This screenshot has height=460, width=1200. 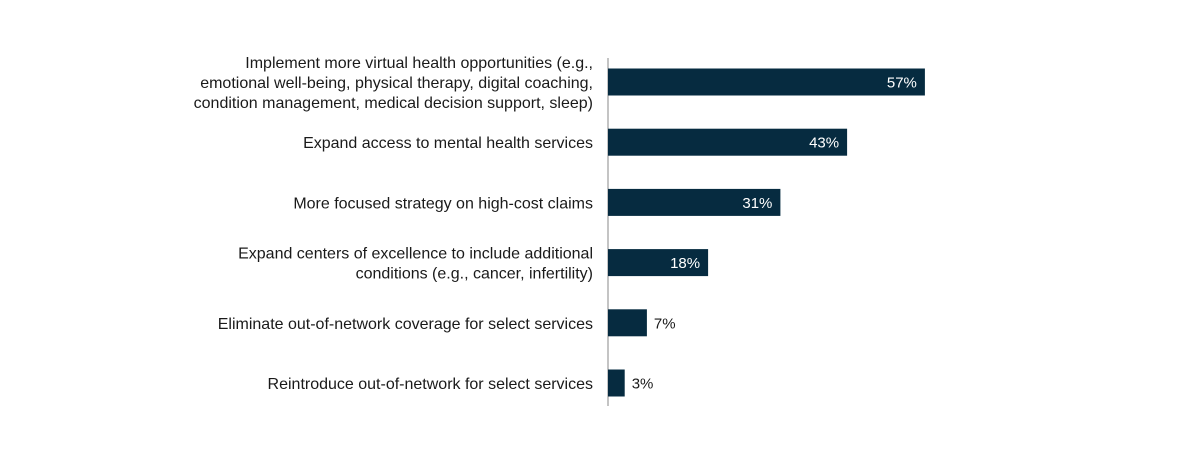 What do you see at coordinates (824, 143) in the screenshot?
I see `value-label-1: 43%` at bounding box center [824, 143].